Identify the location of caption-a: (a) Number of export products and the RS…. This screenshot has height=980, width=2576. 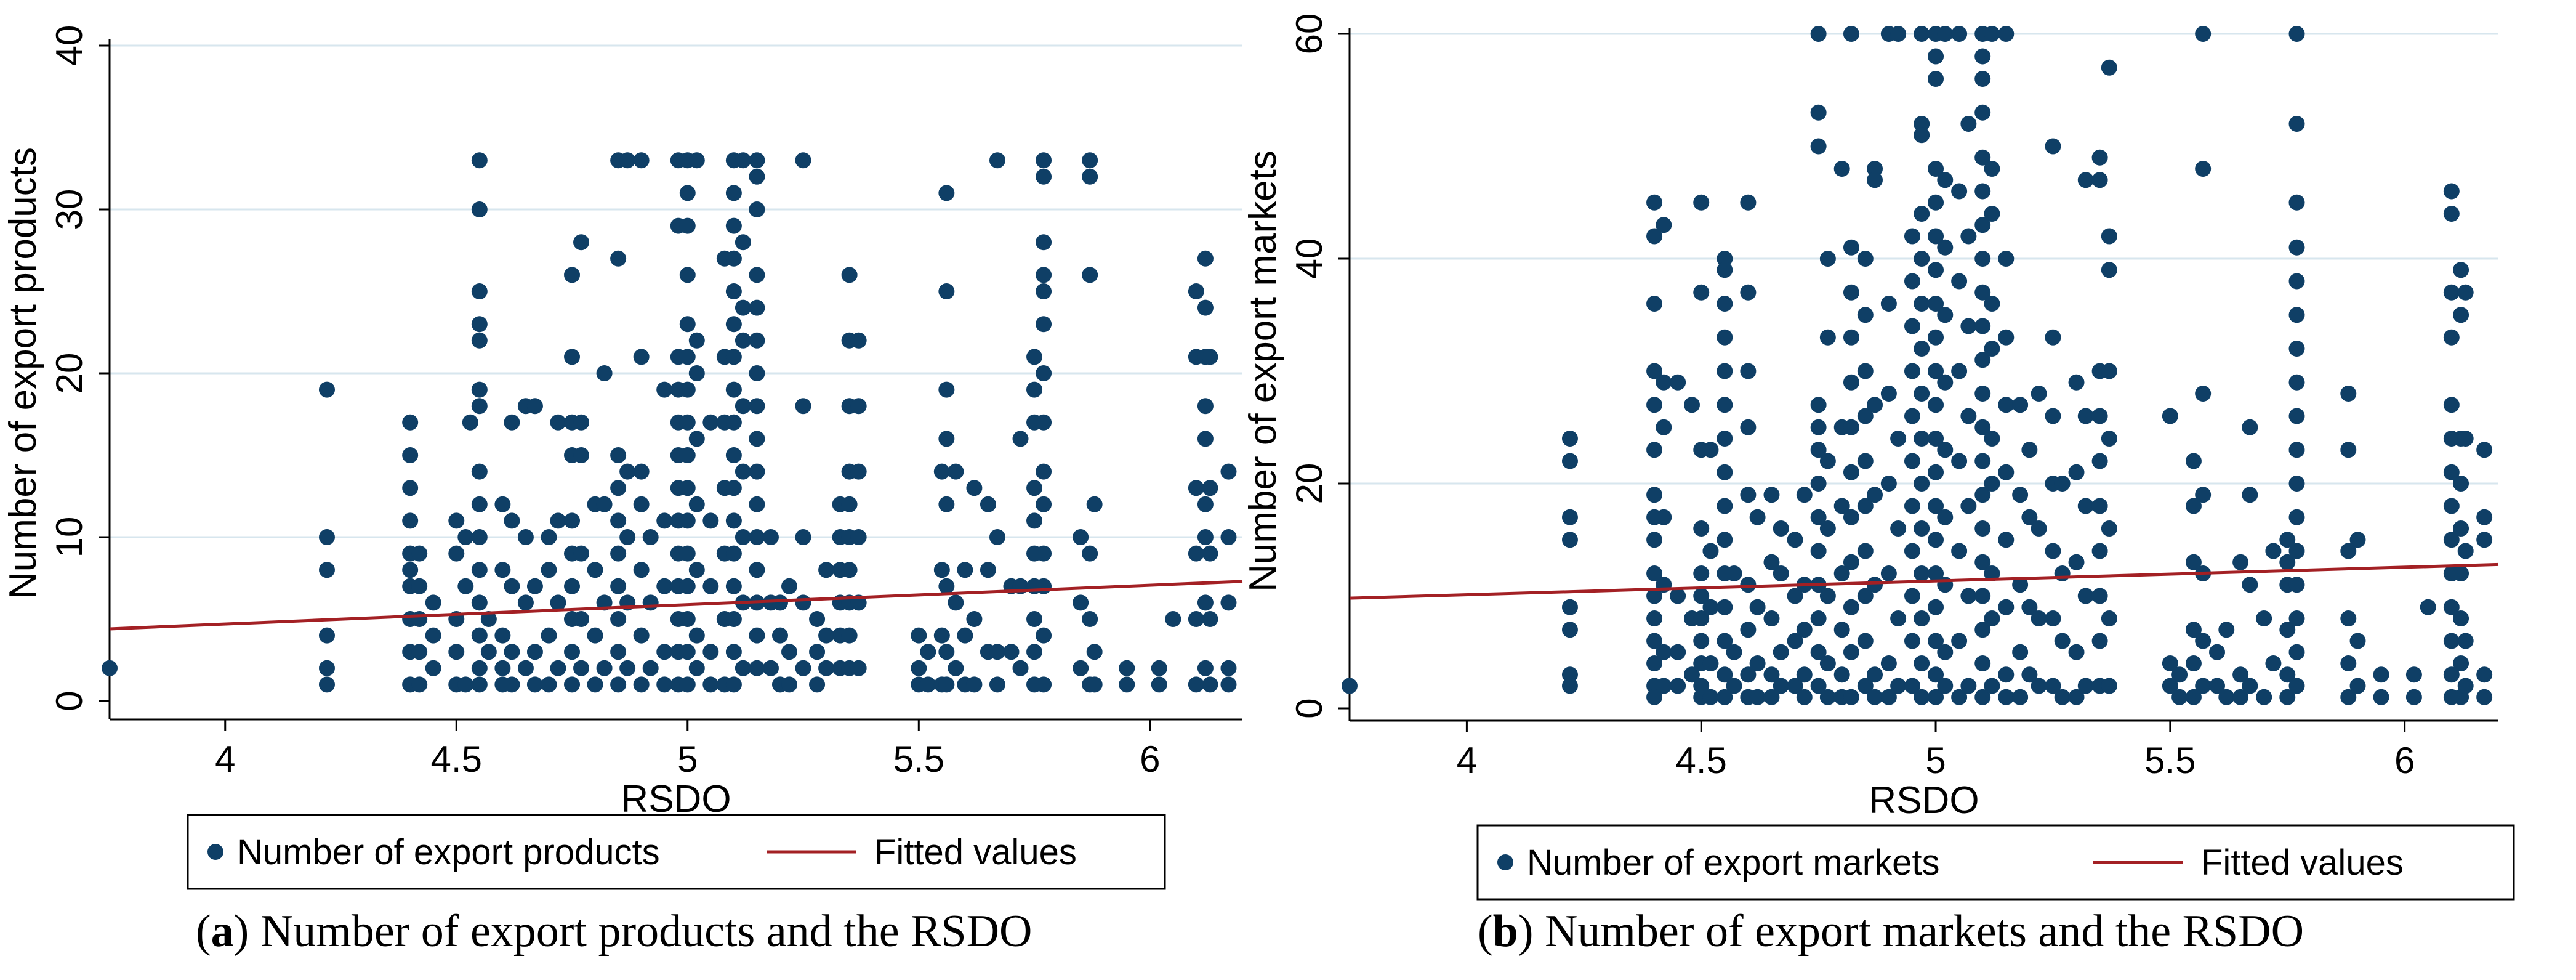
(614, 931).